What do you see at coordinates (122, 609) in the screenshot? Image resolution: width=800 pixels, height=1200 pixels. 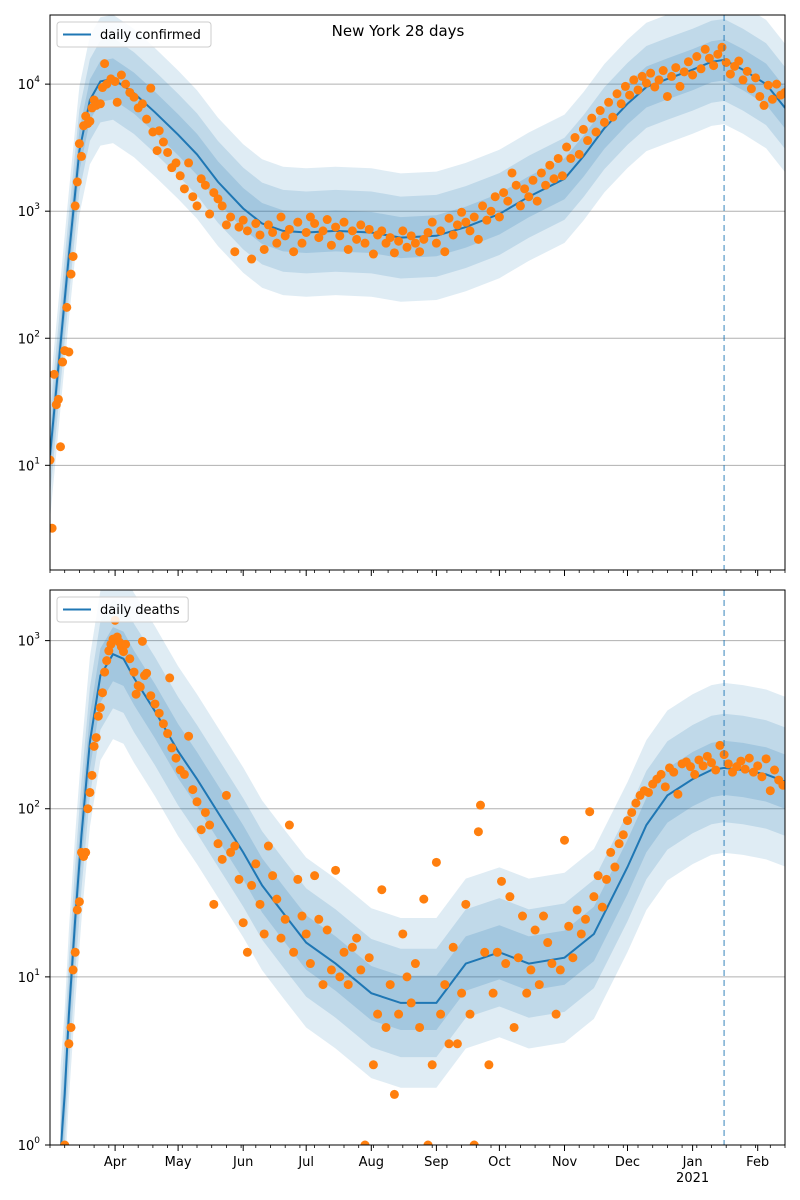 I see `legend: daily deaths` at bounding box center [122, 609].